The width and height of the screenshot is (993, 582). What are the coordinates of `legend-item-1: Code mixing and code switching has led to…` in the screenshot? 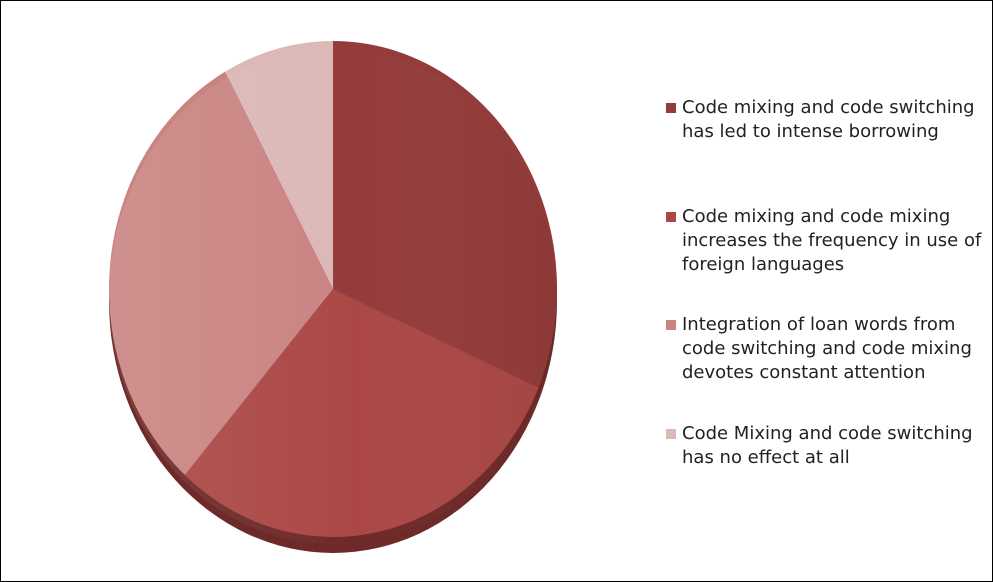 It's located at (826, 120).